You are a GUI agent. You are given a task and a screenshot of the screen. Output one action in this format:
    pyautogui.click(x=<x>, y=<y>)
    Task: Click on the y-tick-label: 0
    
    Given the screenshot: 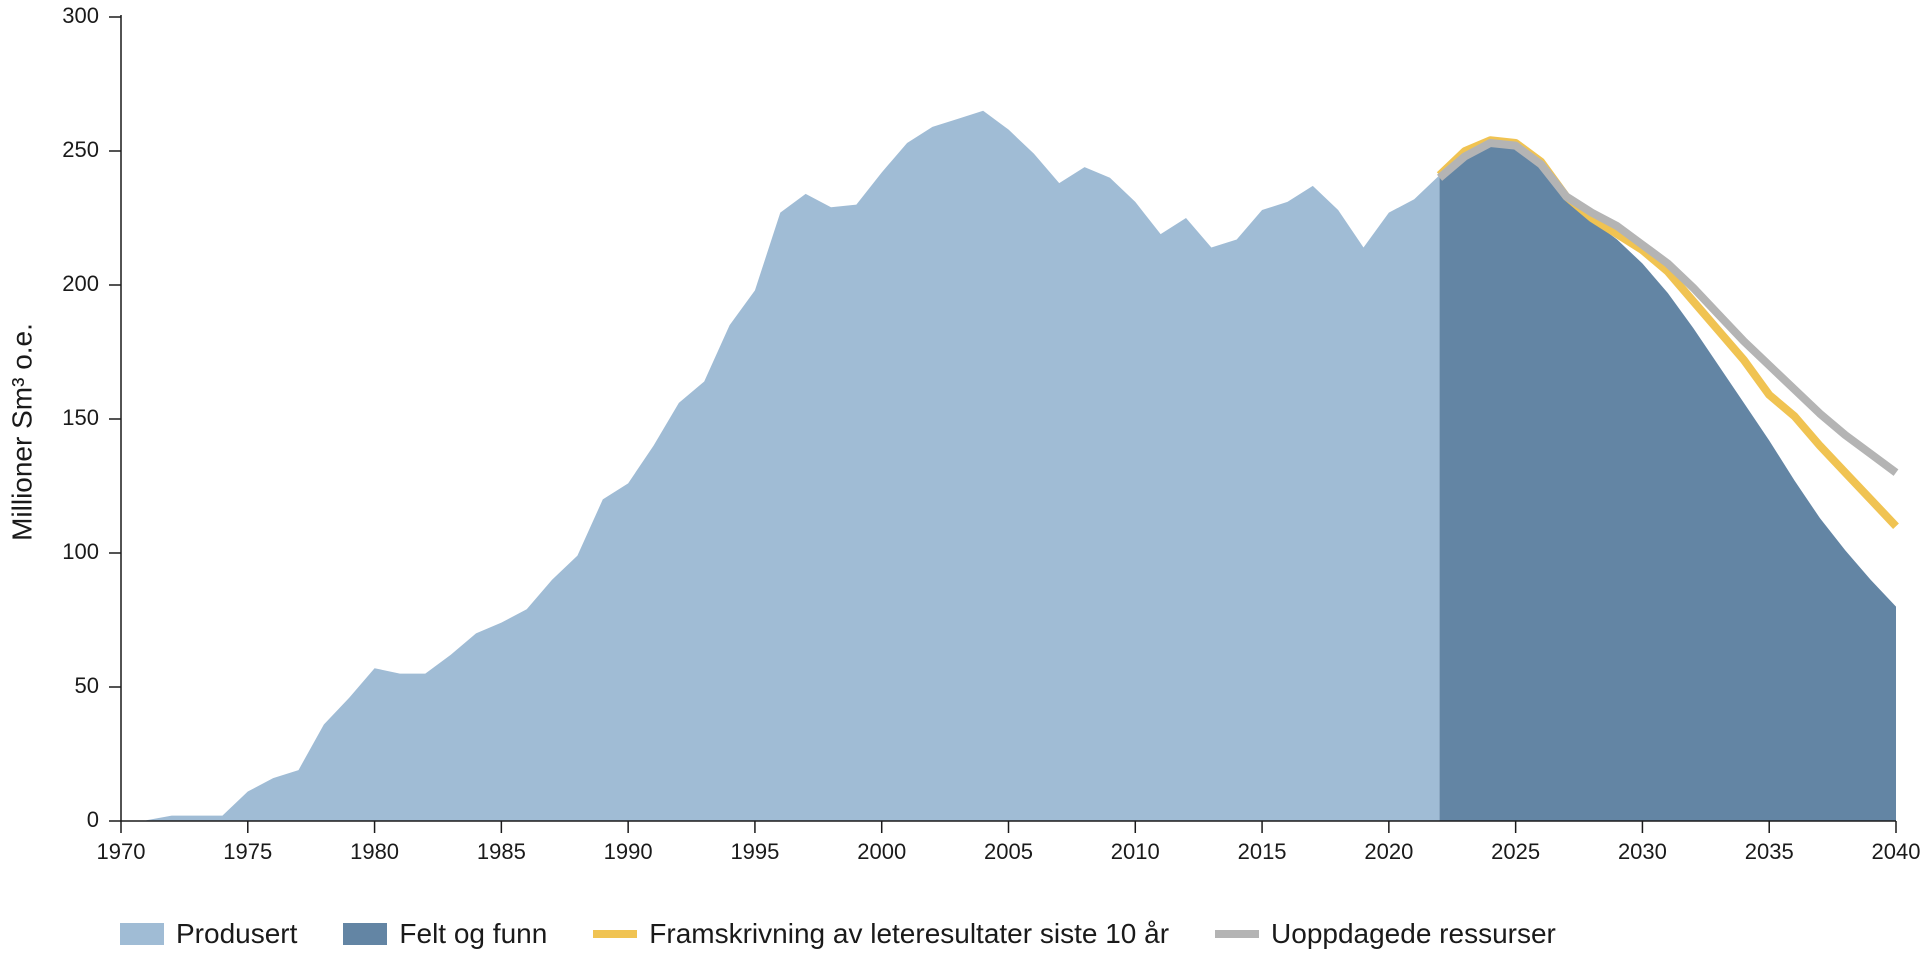 What is the action you would take?
    pyautogui.click(x=93, y=819)
    